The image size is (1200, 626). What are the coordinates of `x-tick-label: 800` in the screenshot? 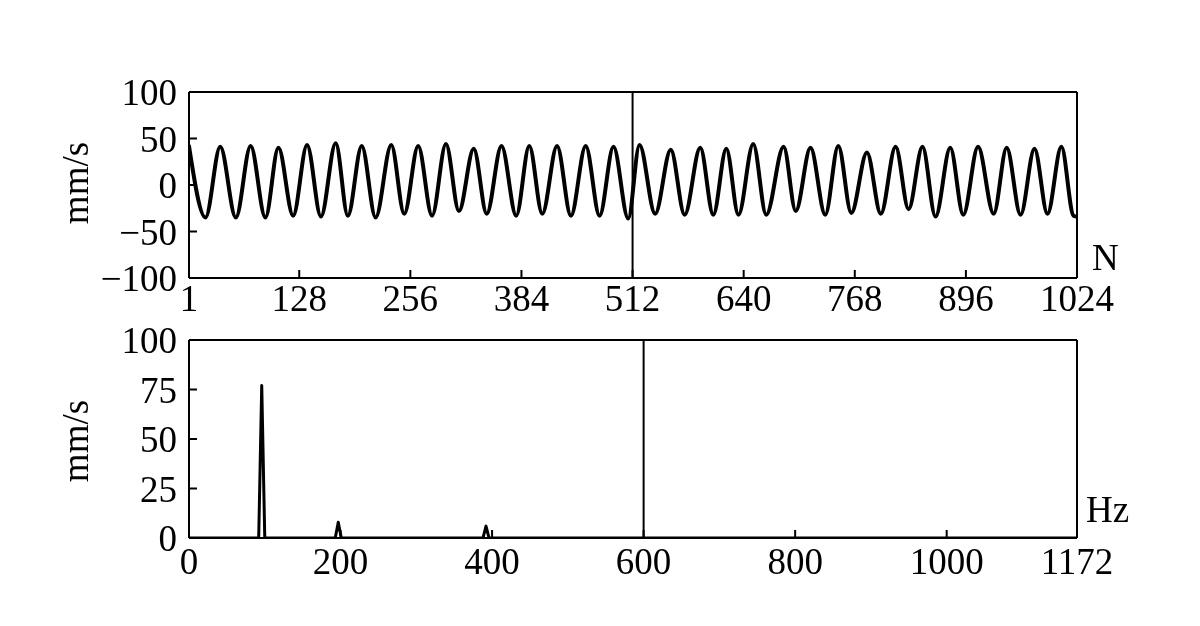 It's located at (795, 562).